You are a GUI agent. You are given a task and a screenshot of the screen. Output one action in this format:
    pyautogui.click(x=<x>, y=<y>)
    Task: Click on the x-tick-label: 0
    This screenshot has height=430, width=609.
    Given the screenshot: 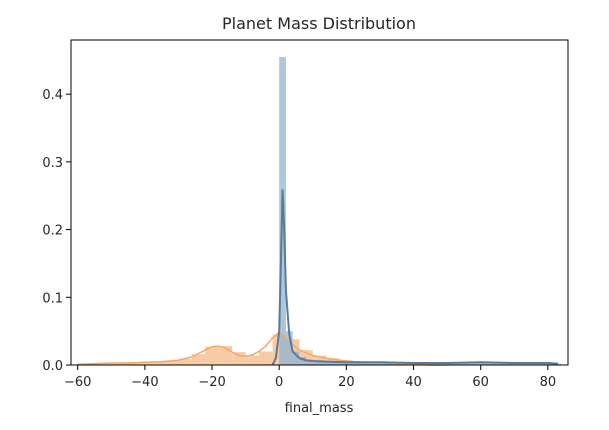 What is the action you would take?
    pyautogui.click(x=279, y=382)
    